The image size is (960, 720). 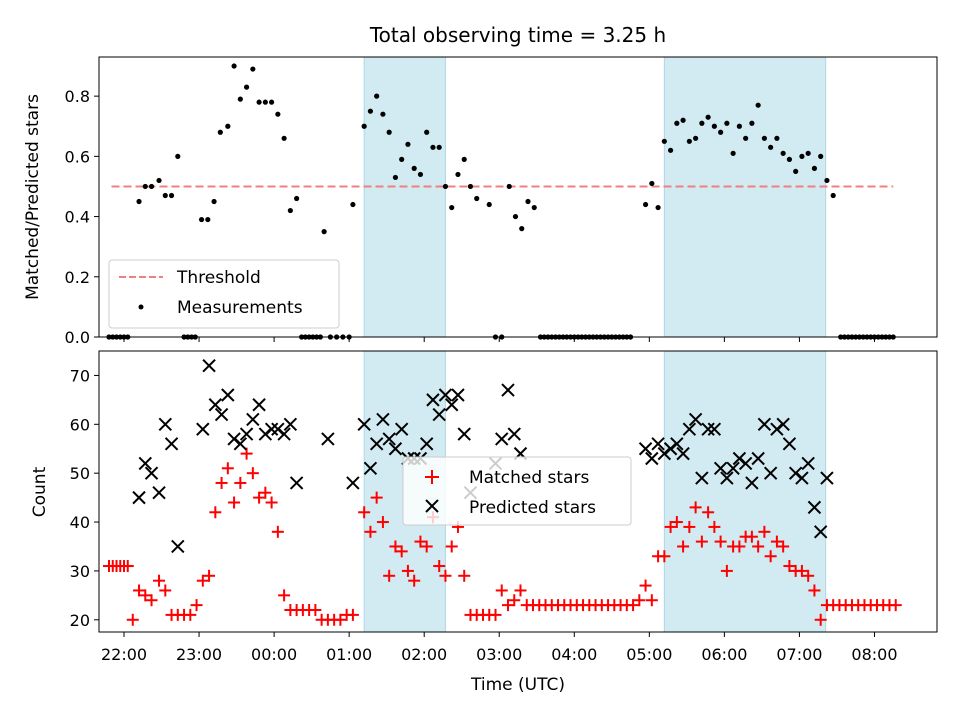 What do you see at coordinates (84, 498) in the screenshot?
I see `count-y-ticks: 20 30 40 50 60 70` at bounding box center [84, 498].